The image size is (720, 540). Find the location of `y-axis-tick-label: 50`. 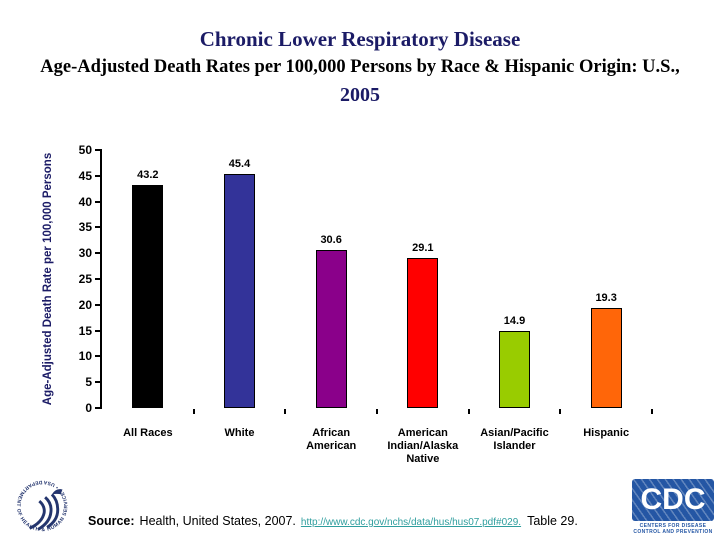

y-axis-tick-label: 50 is located at coordinates (85, 150).